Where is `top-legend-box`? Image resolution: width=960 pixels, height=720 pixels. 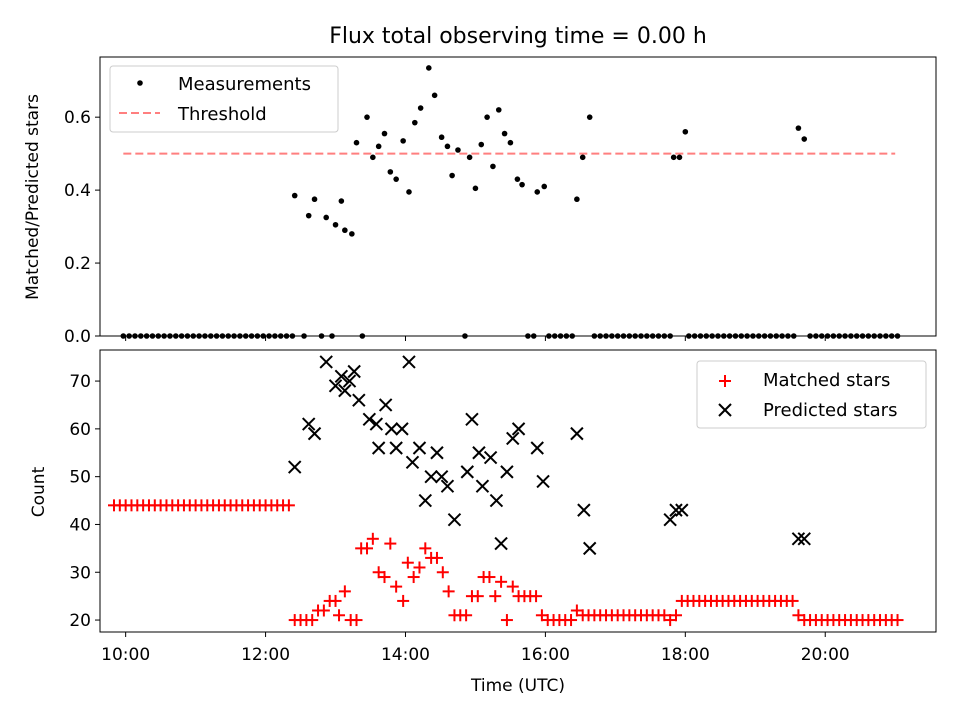 top-legend-box is located at coordinates (224, 99).